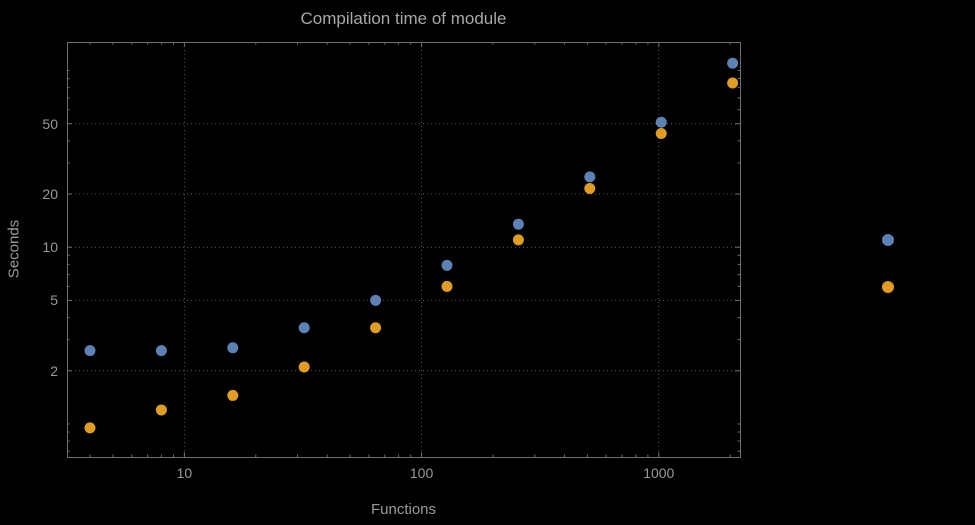 The width and height of the screenshot is (975, 525). What do you see at coordinates (54, 370) in the screenshot?
I see `y-tick-label: 2` at bounding box center [54, 370].